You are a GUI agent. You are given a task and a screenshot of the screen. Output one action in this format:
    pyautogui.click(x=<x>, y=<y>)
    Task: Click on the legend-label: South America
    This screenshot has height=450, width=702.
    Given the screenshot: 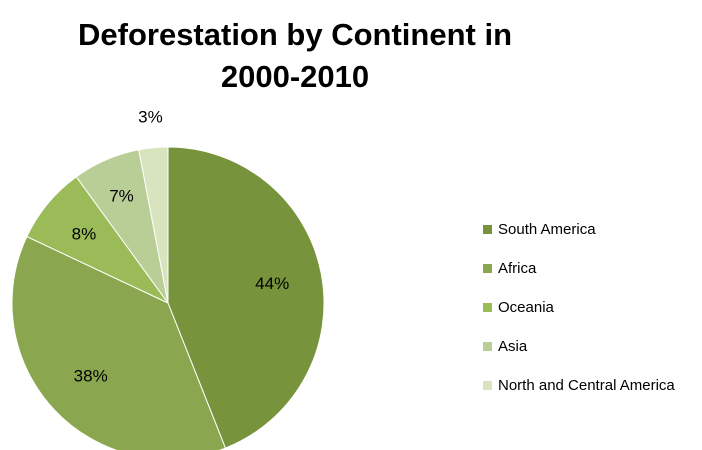 What is the action you would take?
    pyautogui.click(x=547, y=229)
    